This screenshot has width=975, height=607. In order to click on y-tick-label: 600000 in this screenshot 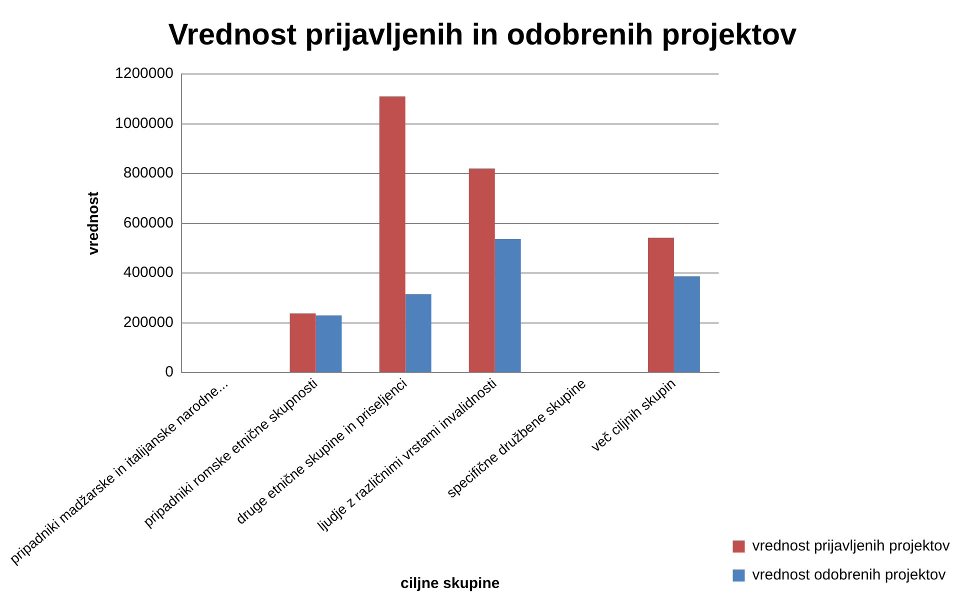, I will do `click(148, 223)`.